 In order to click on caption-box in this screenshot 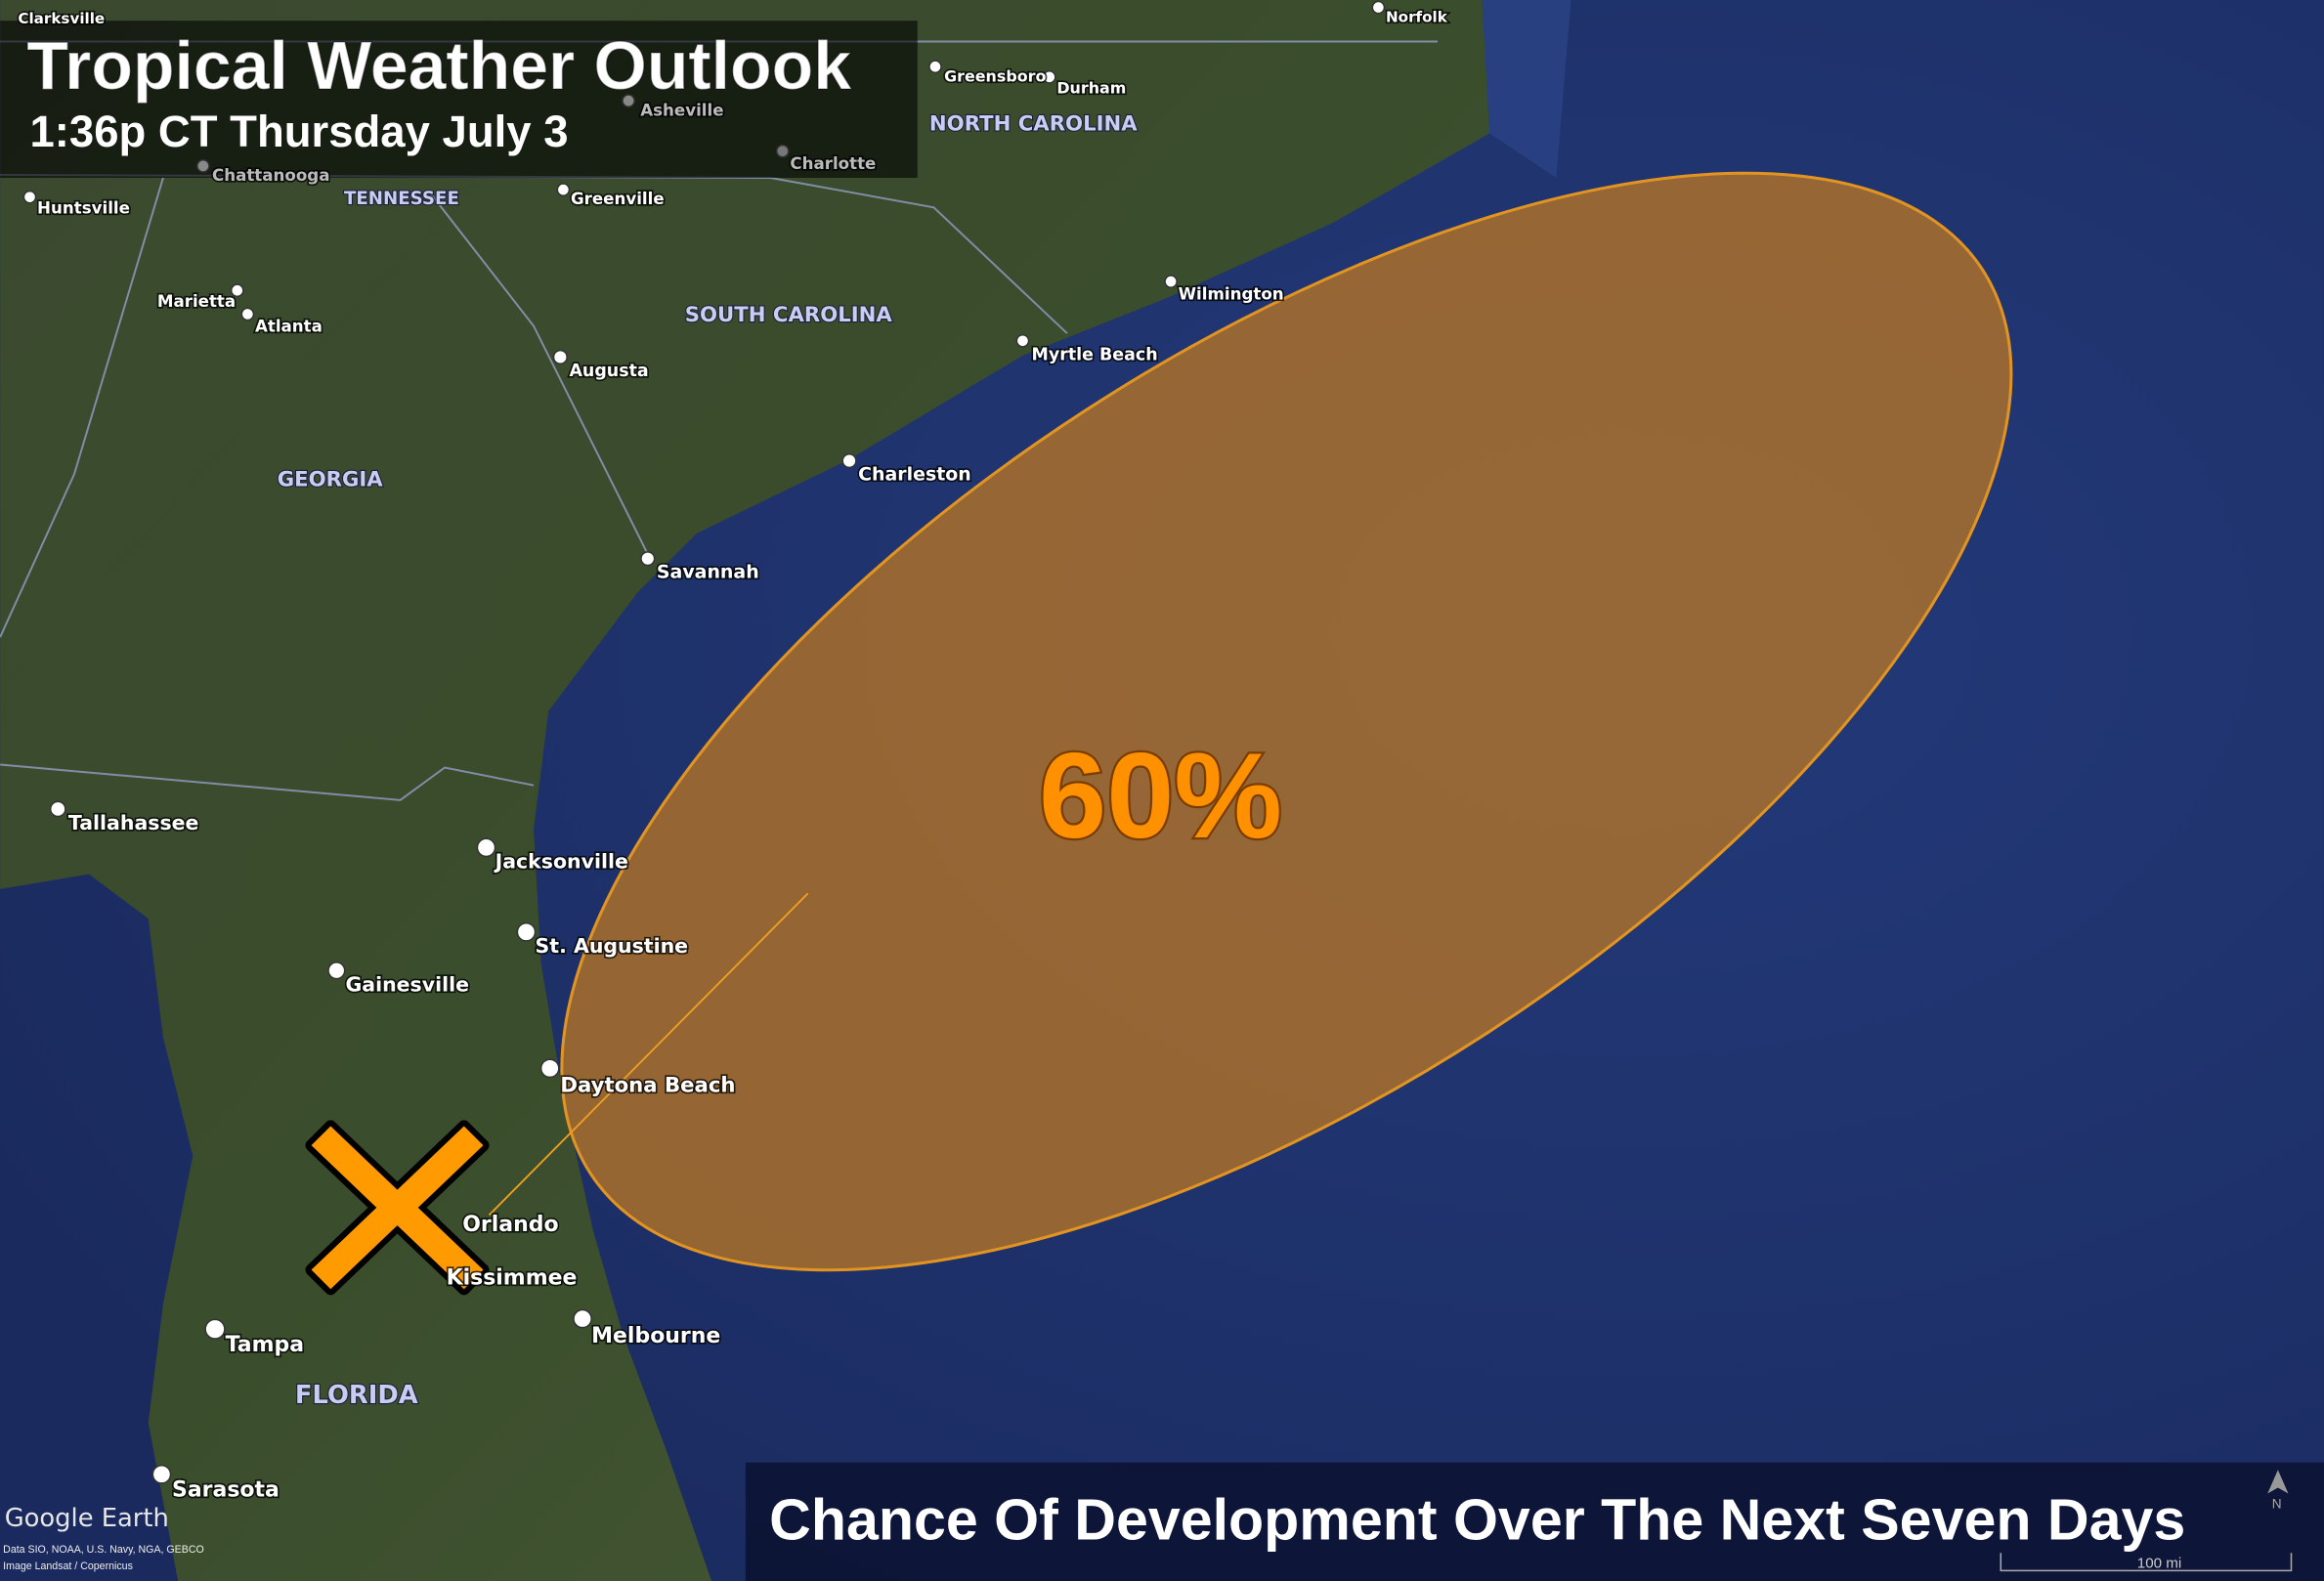, I will do `click(1534, 1522)`.